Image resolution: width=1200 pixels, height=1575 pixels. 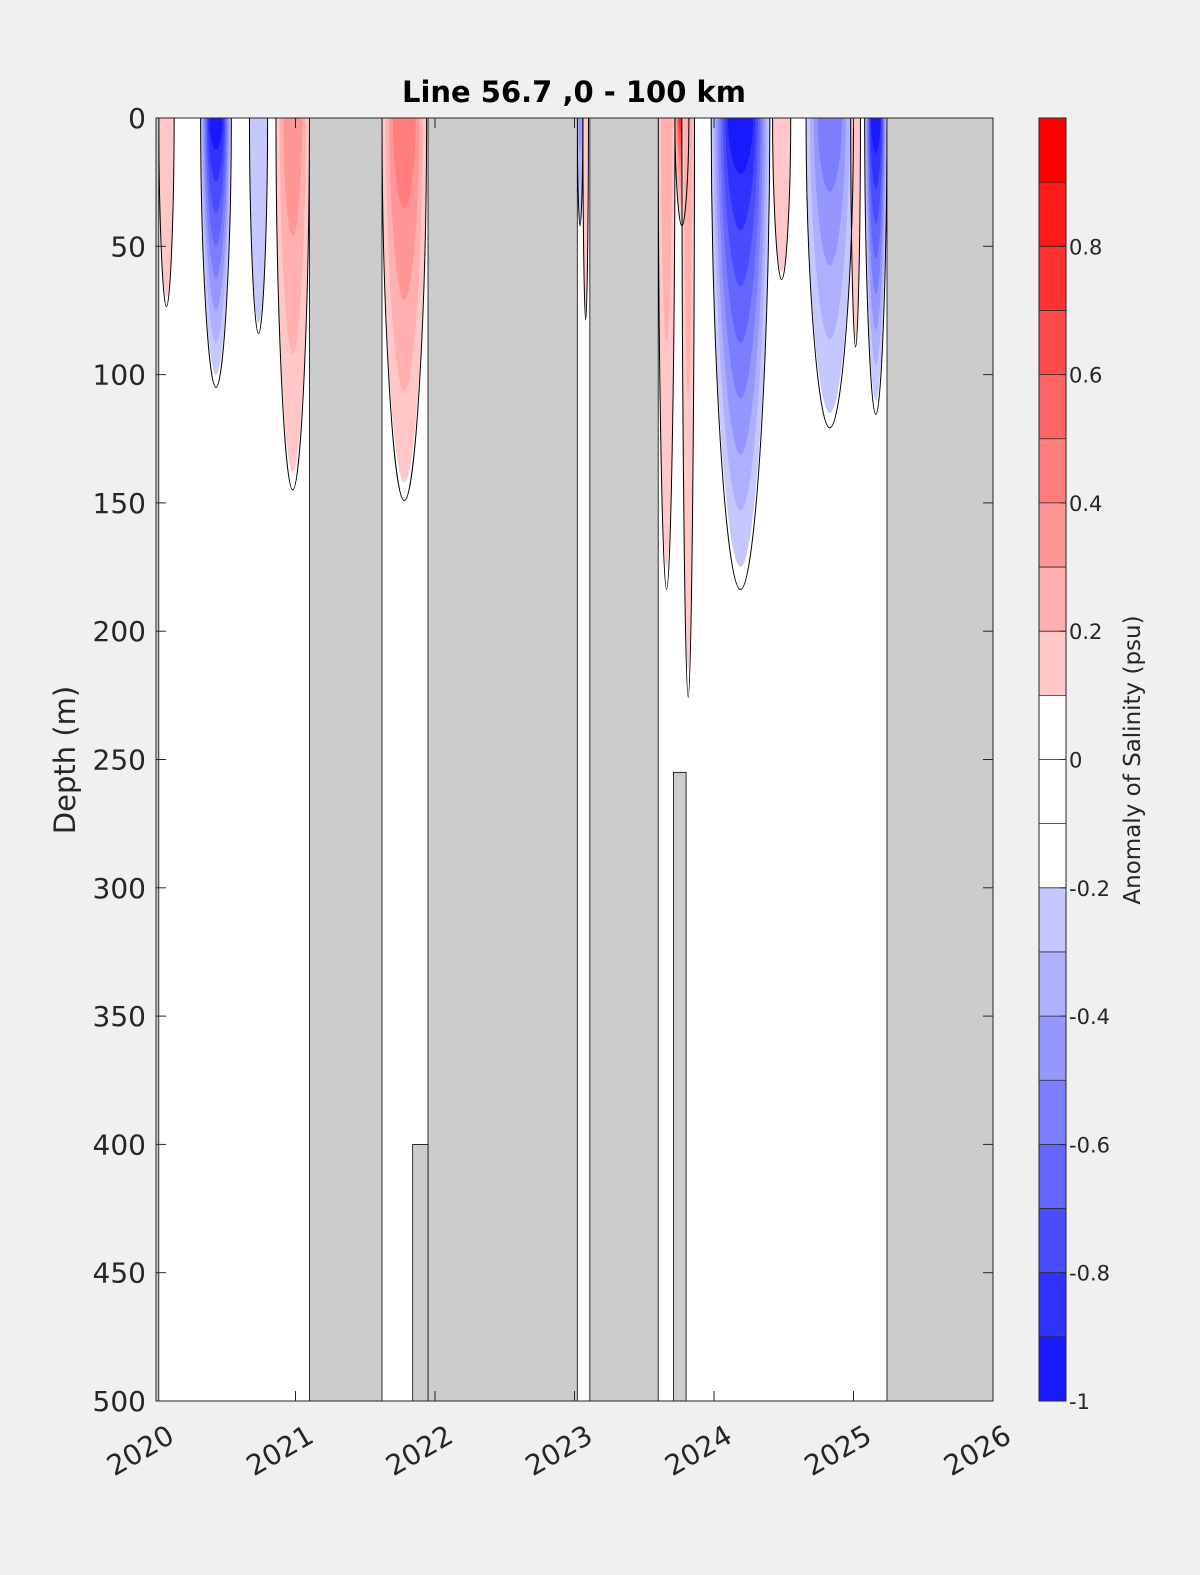 I want to click on y-tick-label-400: 400, so click(x=119, y=1144).